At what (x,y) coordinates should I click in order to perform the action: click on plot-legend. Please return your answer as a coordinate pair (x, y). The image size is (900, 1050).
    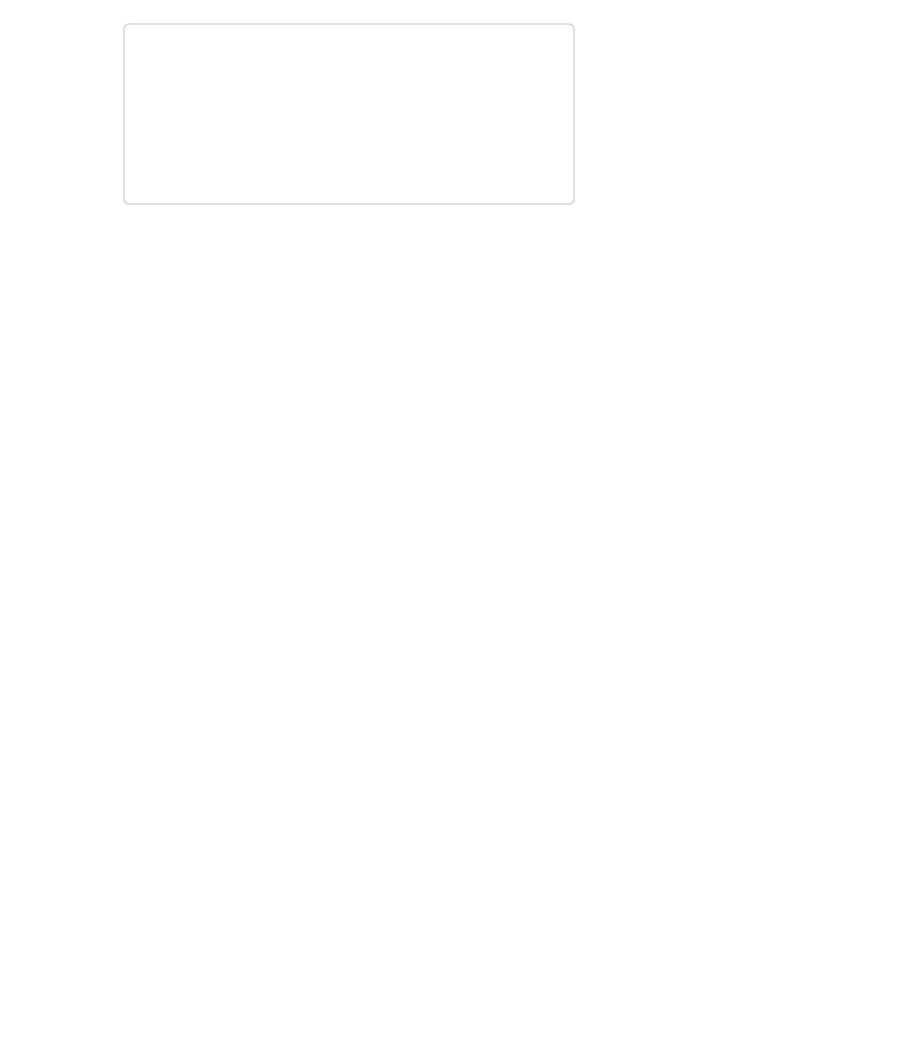
    Looking at the image, I should click on (349, 114).